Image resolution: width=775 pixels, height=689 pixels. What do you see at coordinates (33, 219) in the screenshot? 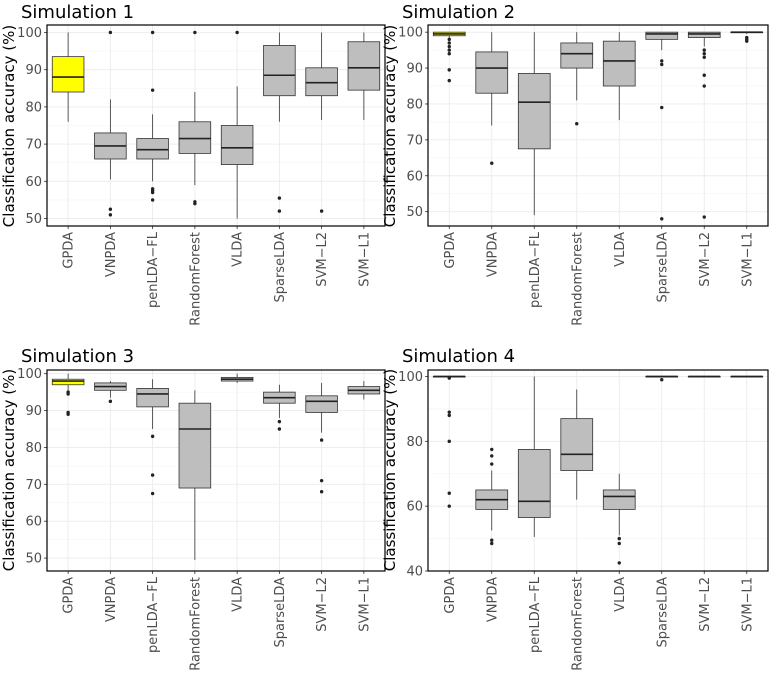
I see `y-tick-label: 50` at bounding box center [33, 219].